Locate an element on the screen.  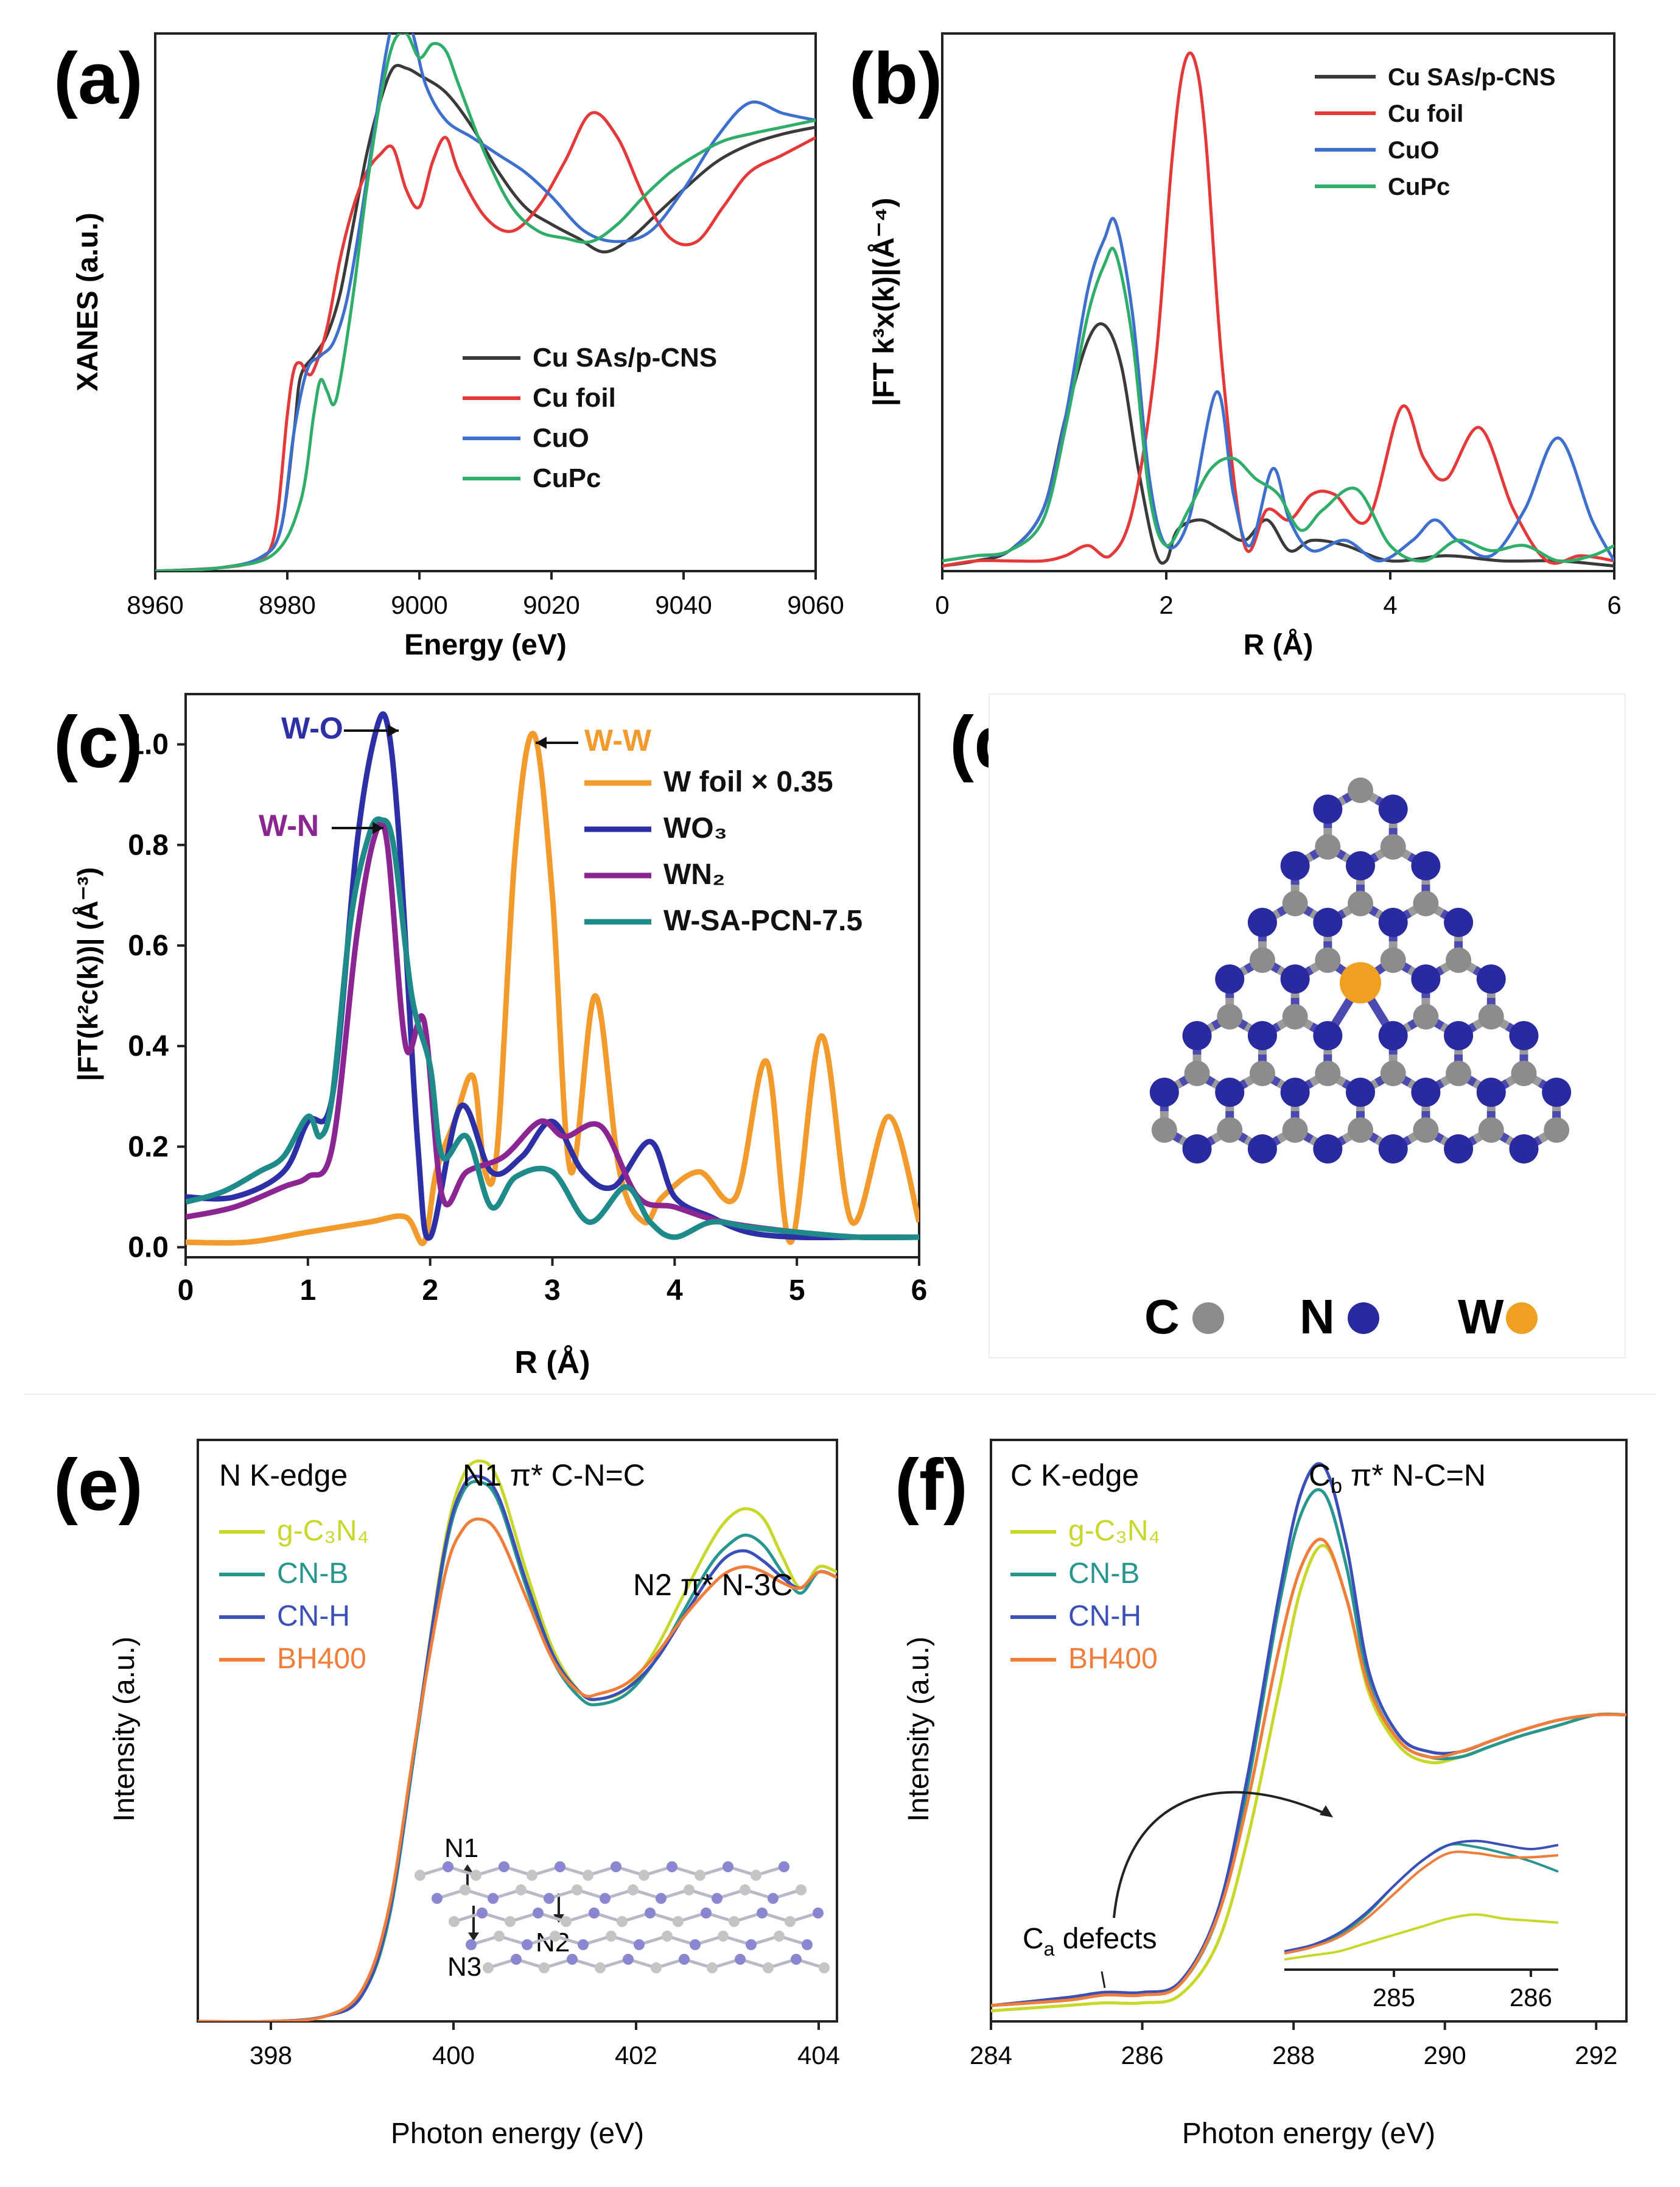
y-tick-label: 1.0 is located at coordinates (148, 745).